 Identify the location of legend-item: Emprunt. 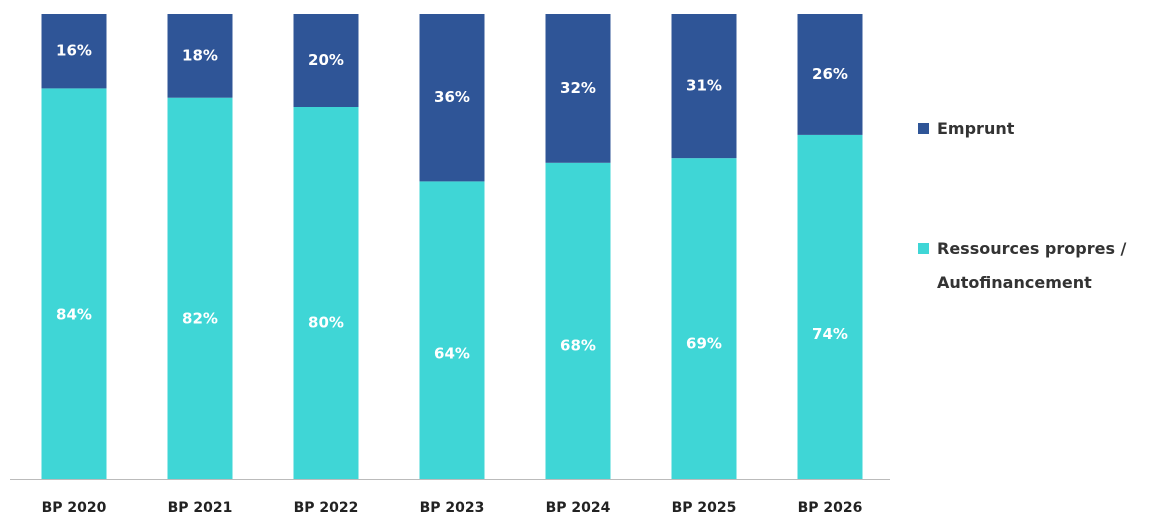
(1033, 129).